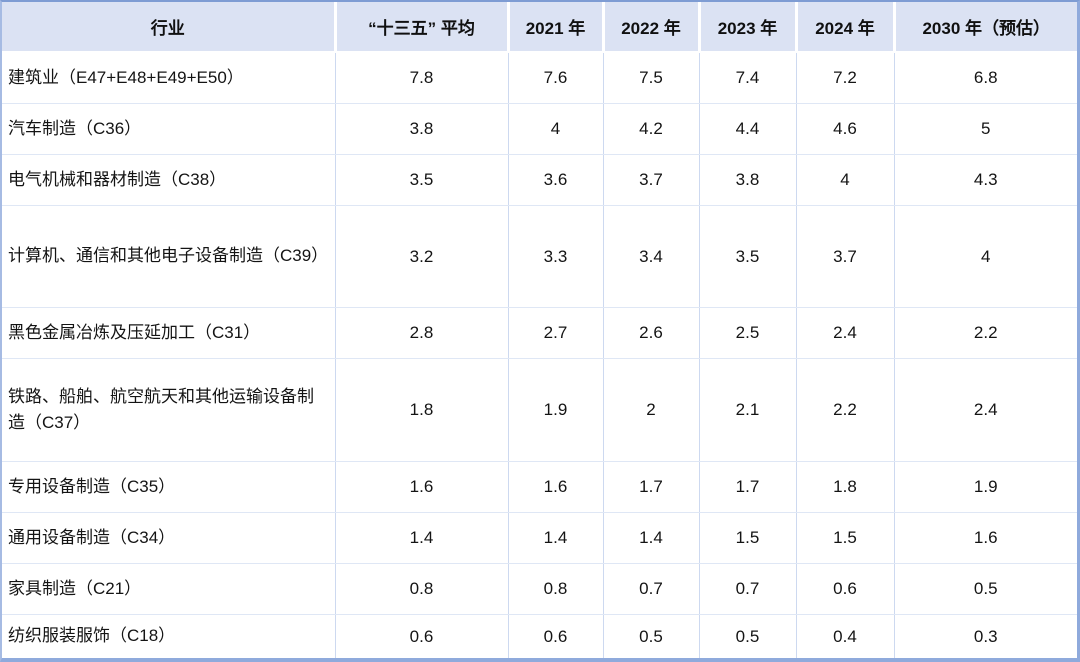 The image size is (1080, 662). Describe the element at coordinates (985, 78) in the screenshot. I see `value-cell: 6.8` at that location.